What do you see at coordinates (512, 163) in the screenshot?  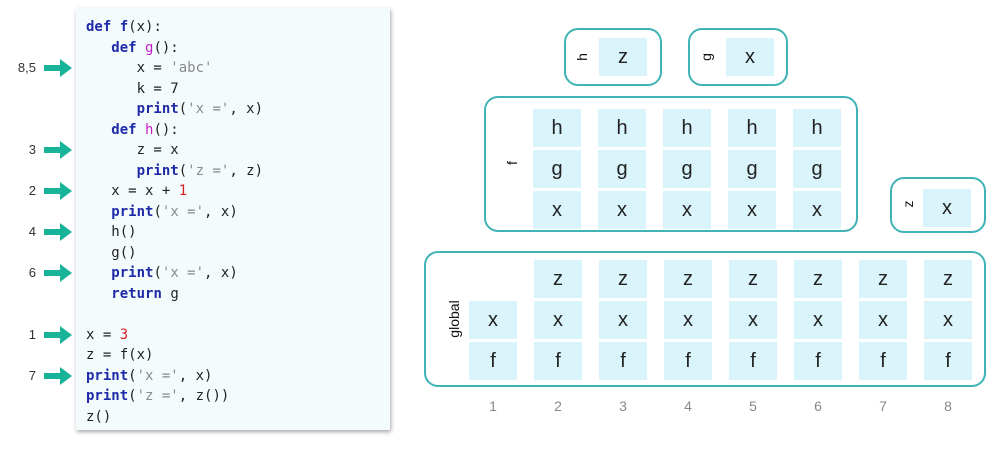 I see `f-frame-label: f` at bounding box center [512, 163].